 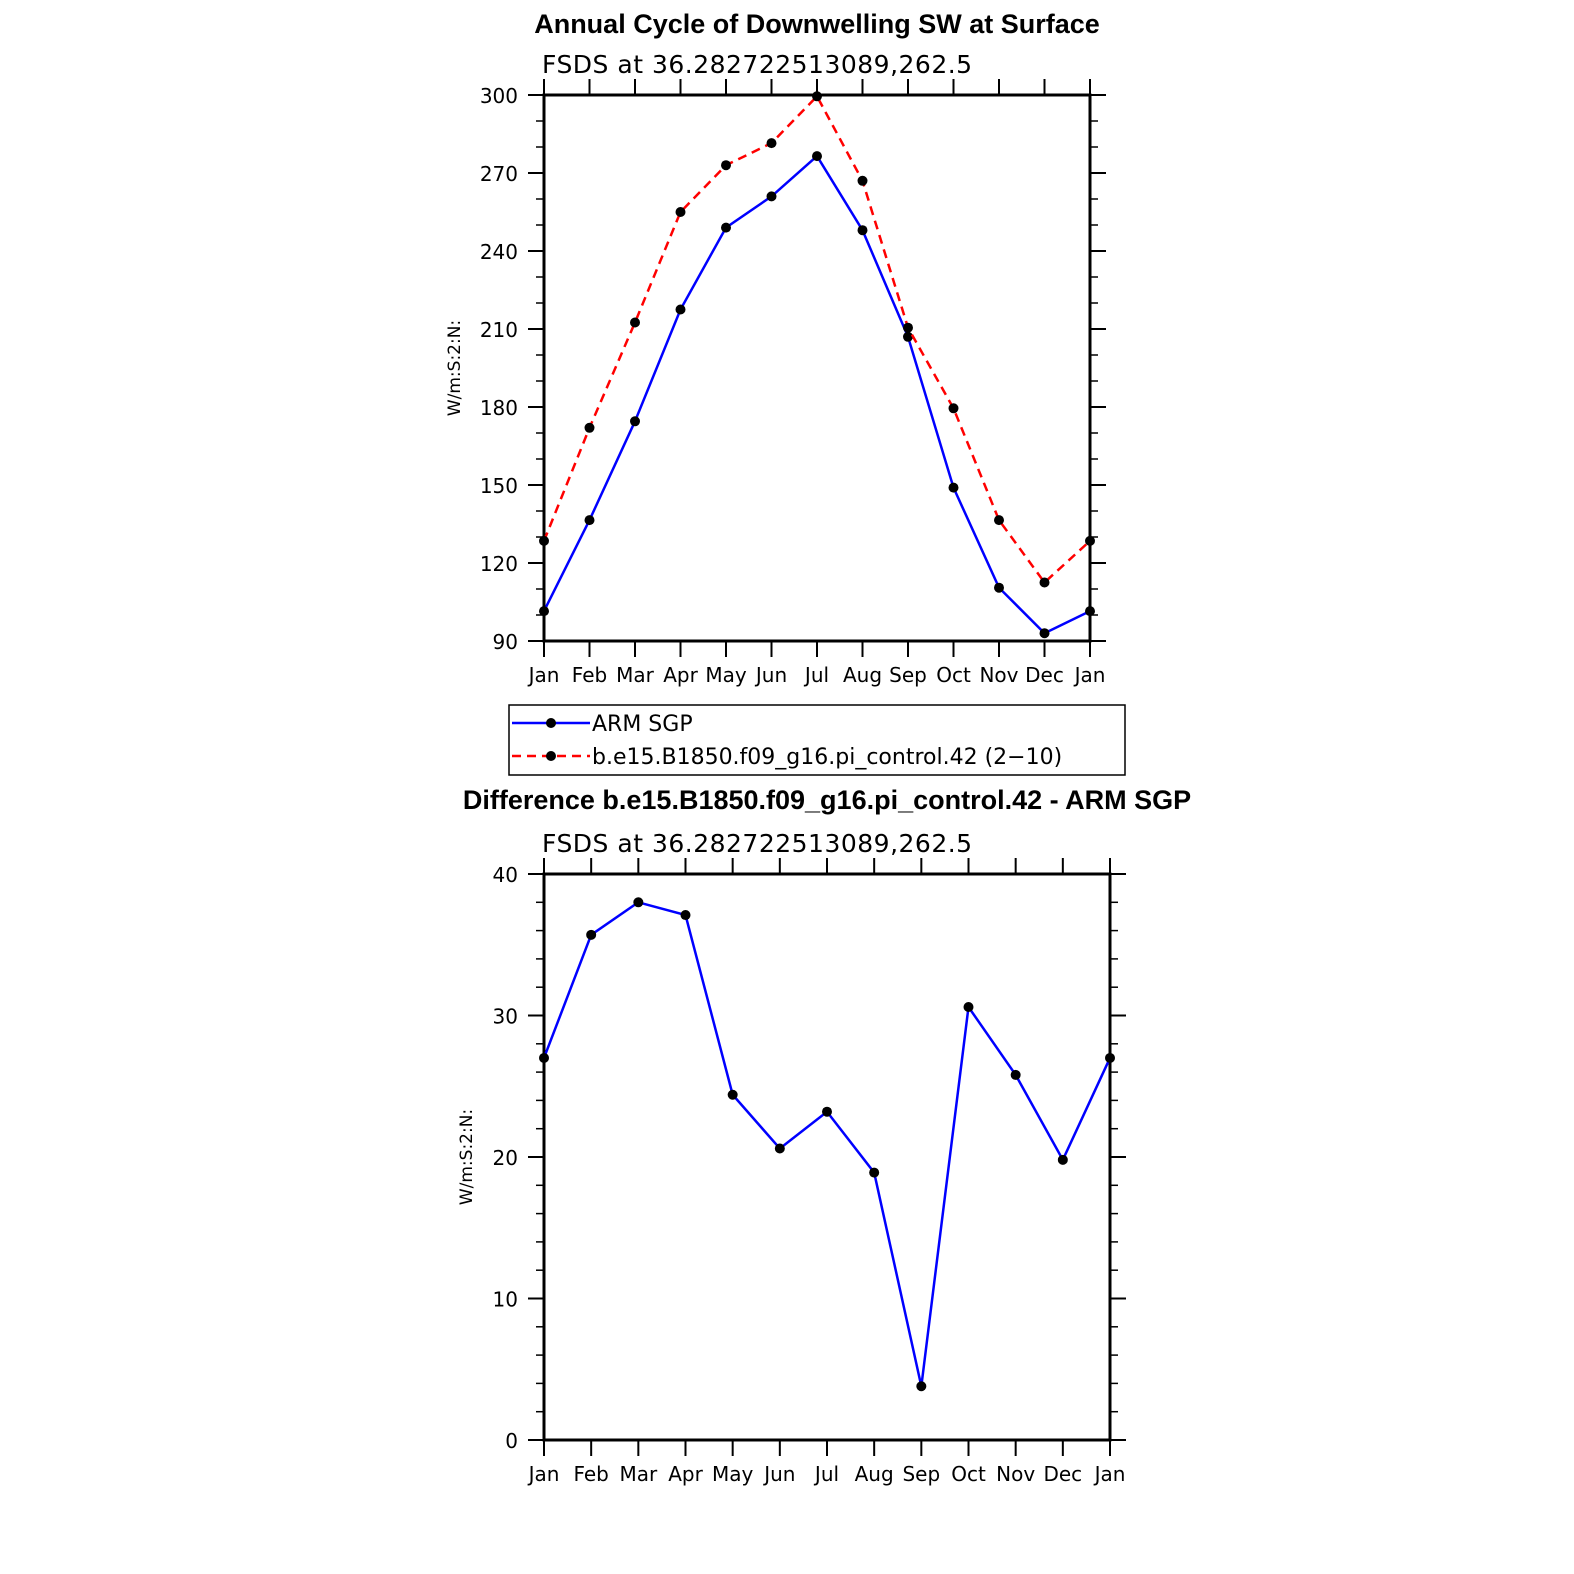 I want to click on chart1-y-tick-label: 180, so click(x=499, y=408).